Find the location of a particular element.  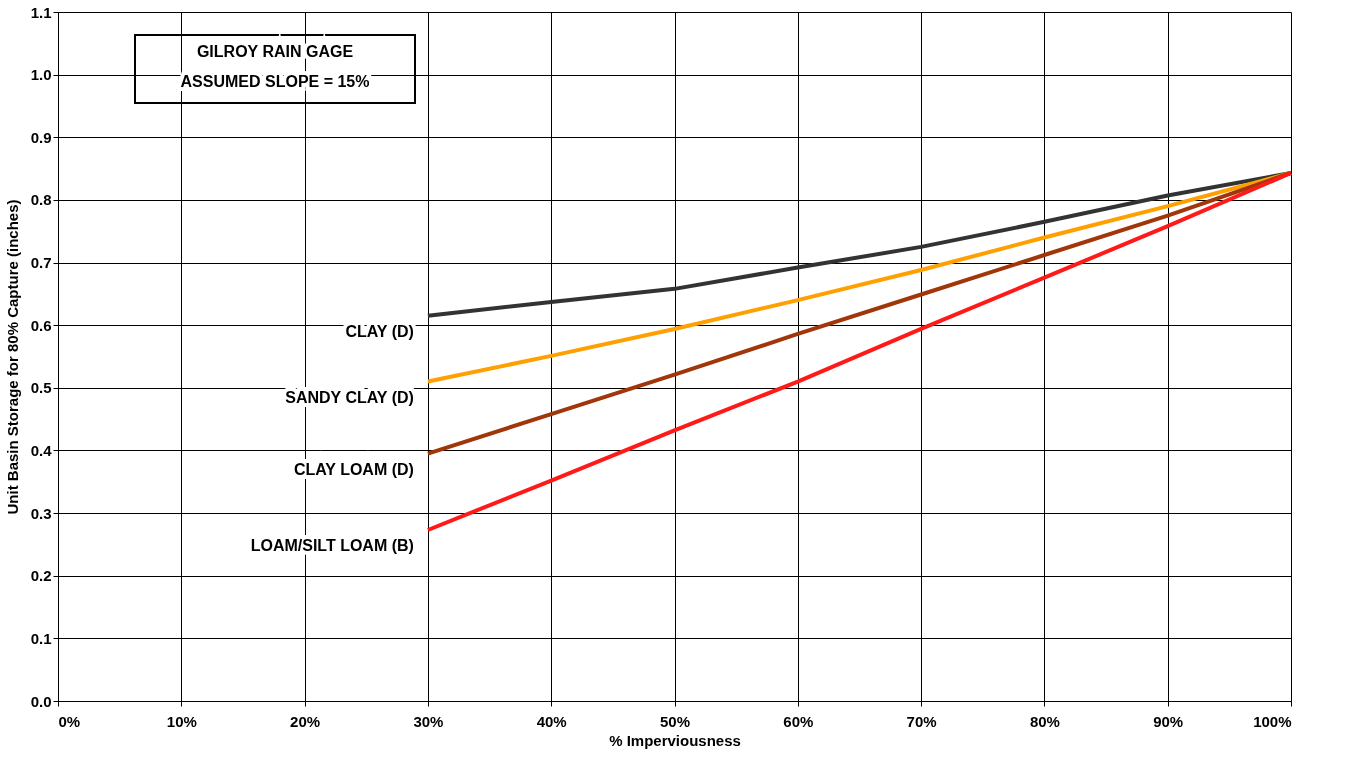

y-tick-label: 0.9 is located at coordinates (41, 137).